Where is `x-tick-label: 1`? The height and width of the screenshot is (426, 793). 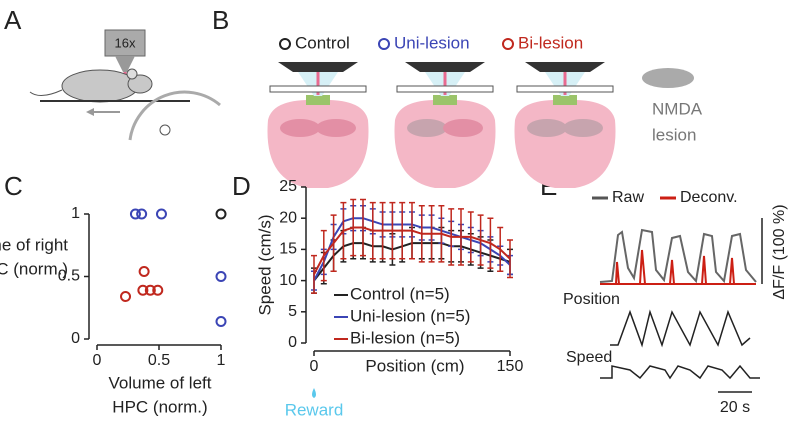 x-tick-label: 1 is located at coordinates (221, 360).